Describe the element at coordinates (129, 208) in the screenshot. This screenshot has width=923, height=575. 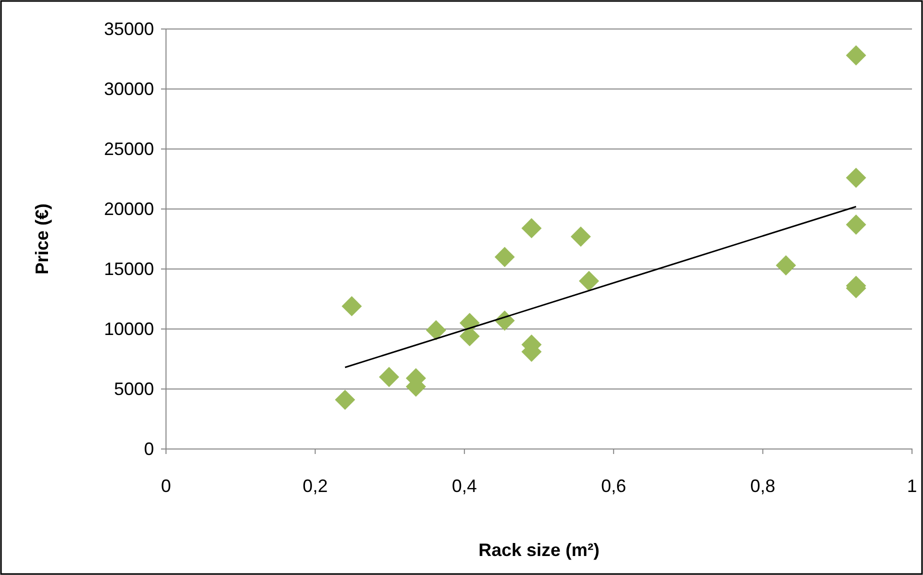
I see `y-tick-label: 20000` at that location.